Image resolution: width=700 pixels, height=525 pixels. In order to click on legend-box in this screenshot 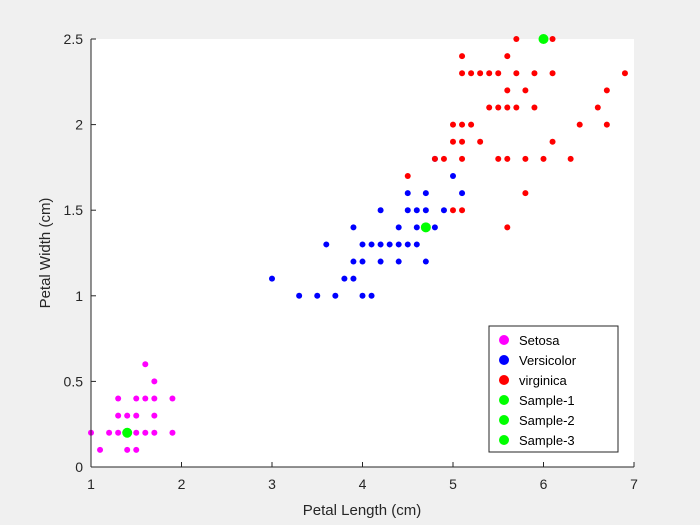, I will do `click(553, 389)`.